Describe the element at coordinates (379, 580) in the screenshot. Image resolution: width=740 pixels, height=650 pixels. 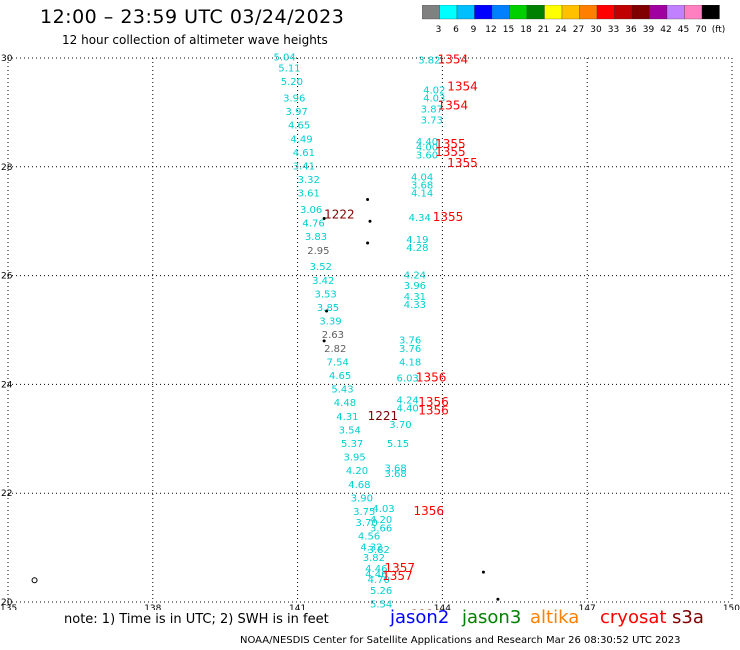
I see `swh-value: 4.70` at that location.